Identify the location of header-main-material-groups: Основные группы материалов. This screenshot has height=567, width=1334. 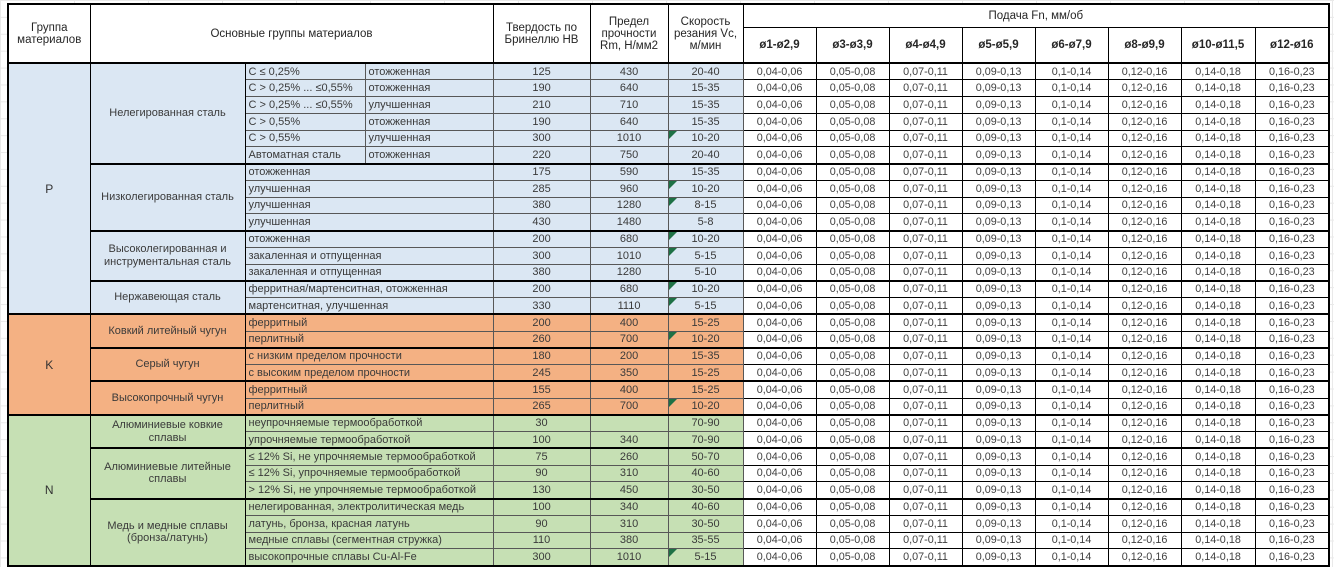
(291, 33).